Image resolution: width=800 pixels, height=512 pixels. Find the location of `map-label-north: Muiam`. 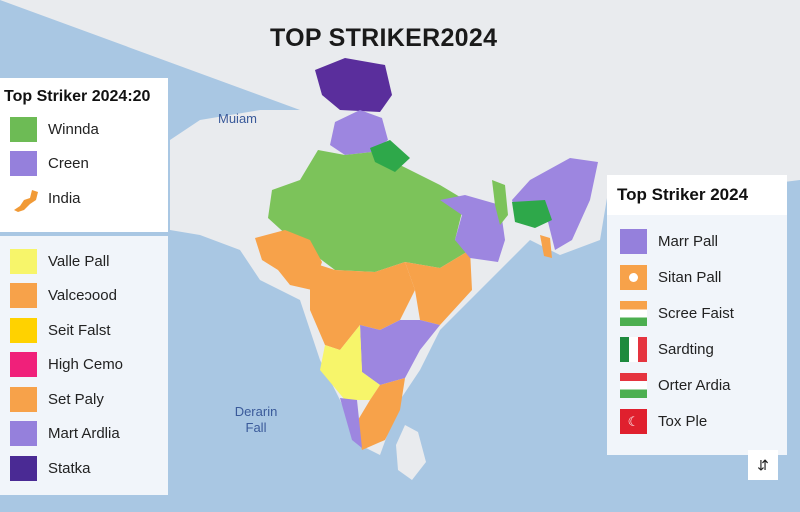

map-label-north: Muiam is located at coordinates (238, 118).